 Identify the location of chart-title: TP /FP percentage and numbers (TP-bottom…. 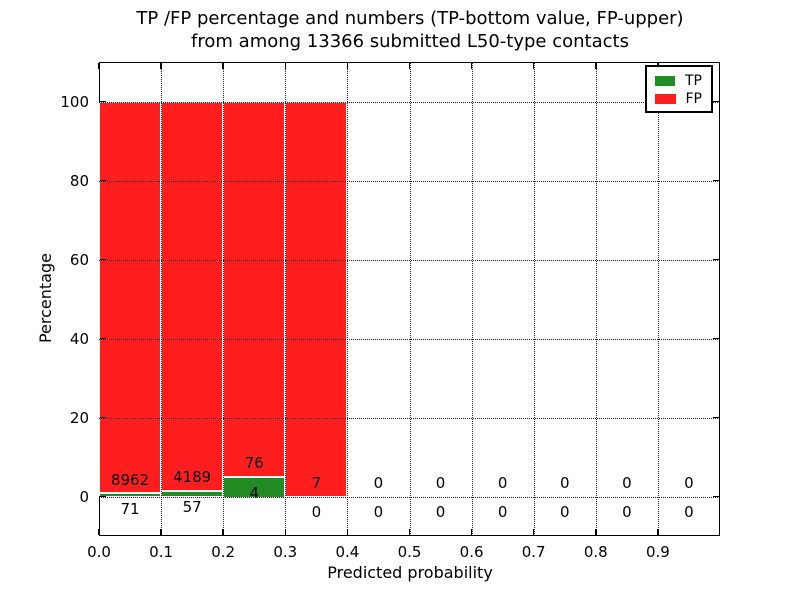
(405, 30).